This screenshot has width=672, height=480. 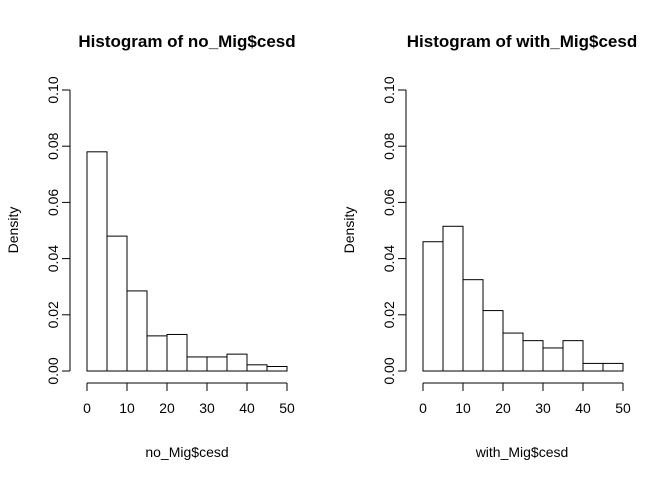 What do you see at coordinates (186, 41) in the screenshot?
I see `chart-title: Histogram of no_Mig$cesd` at bounding box center [186, 41].